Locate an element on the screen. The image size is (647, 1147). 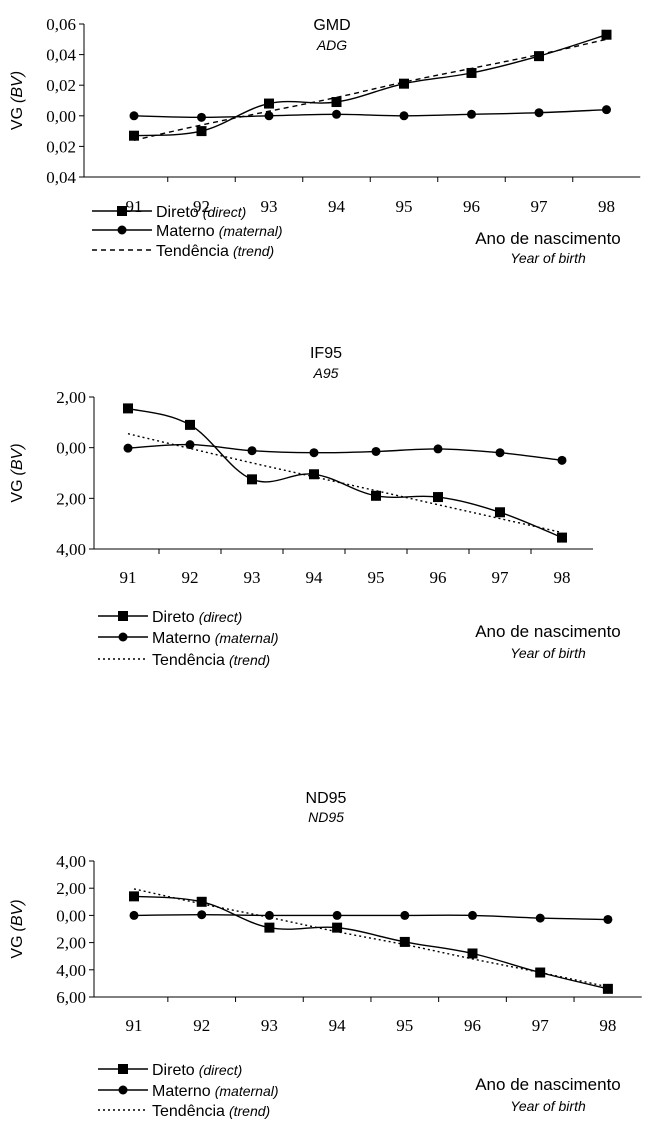
x-axis-label-italic: Year of birth is located at coordinates (548, 1106).